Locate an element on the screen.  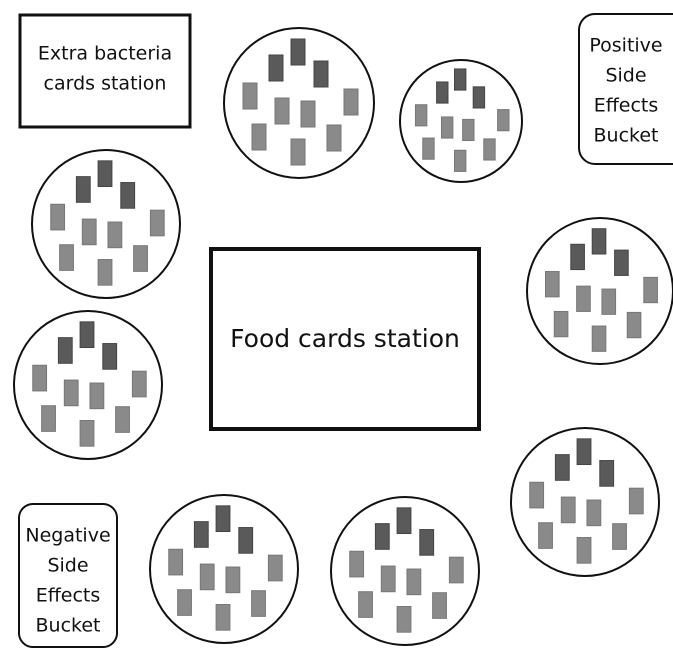
station-label: cards station is located at coordinates (105, 84).